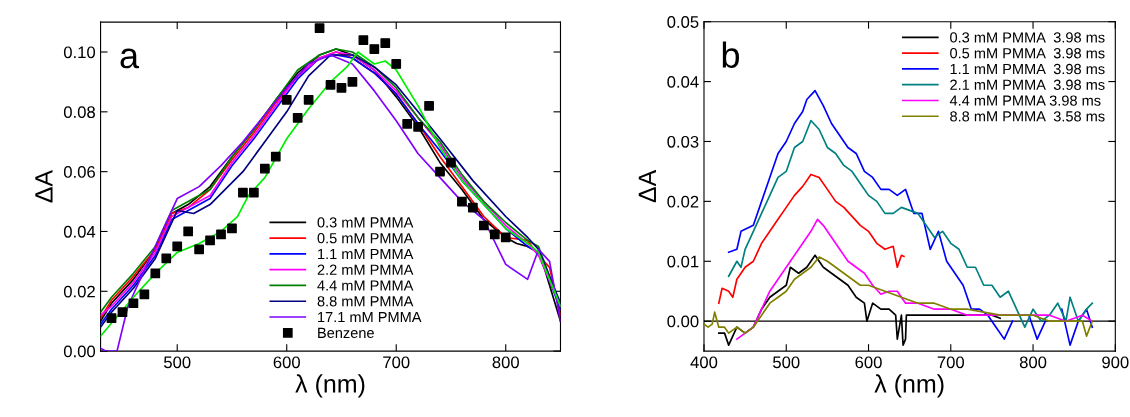 Image resolution: width=1130 pixels, height=417 pixels. What do you see at coordinates (79, 52) in the screenshot?
I see `y-tick-label: 0.10` at bounding box center [79, 52].